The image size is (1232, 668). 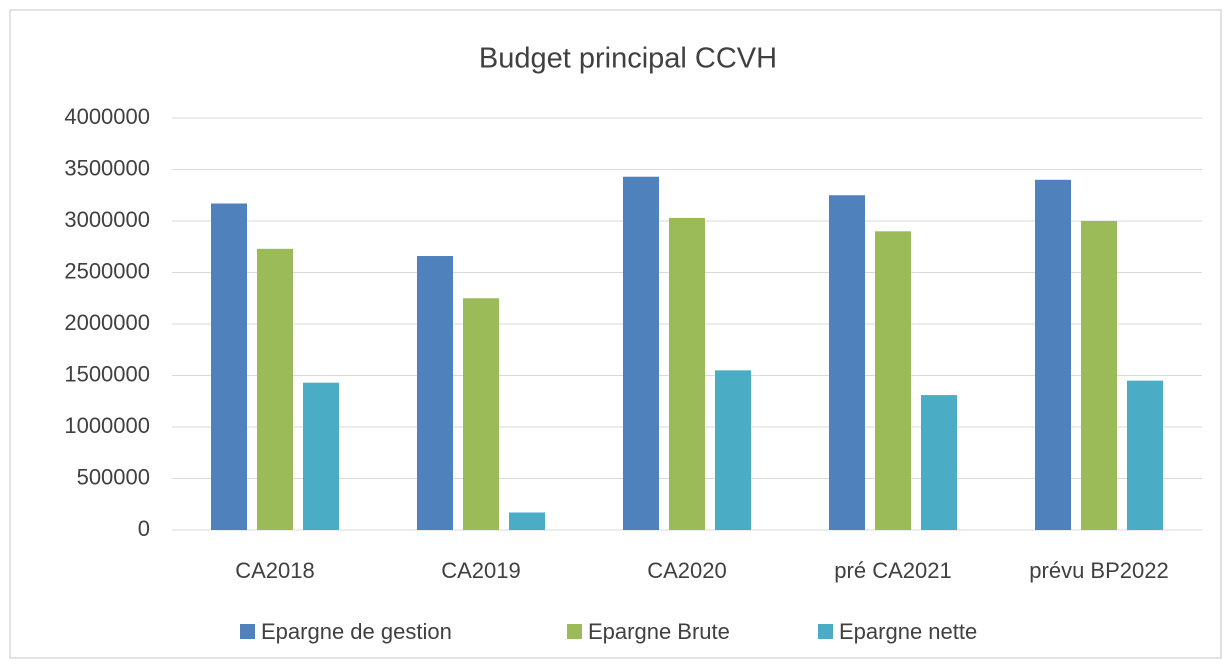 What do you see at coordinates (892, 570) in the screenshot?
I see `x-tick-label: pré CA2021` at bounding box center [892, 570].